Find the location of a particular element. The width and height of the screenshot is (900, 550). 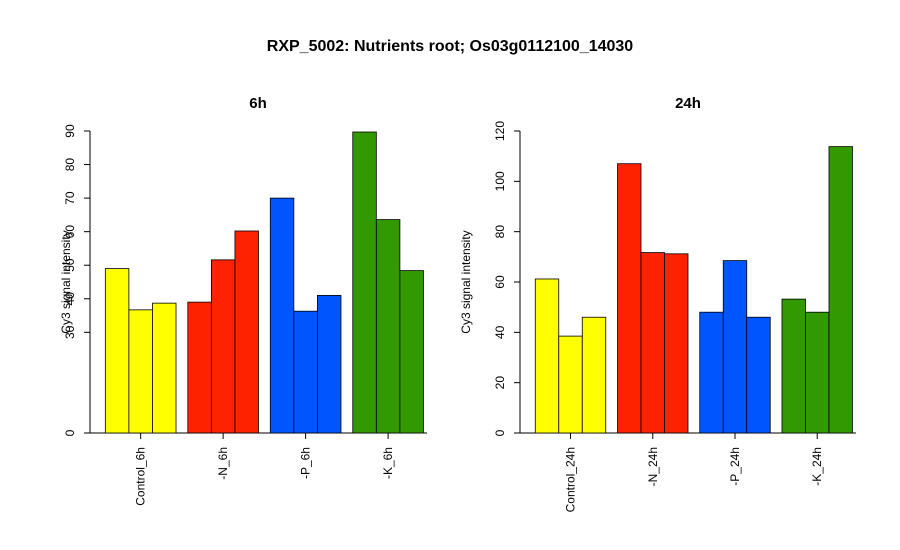

x-tick-label: -P_6h is located at coordinates (306, 463).